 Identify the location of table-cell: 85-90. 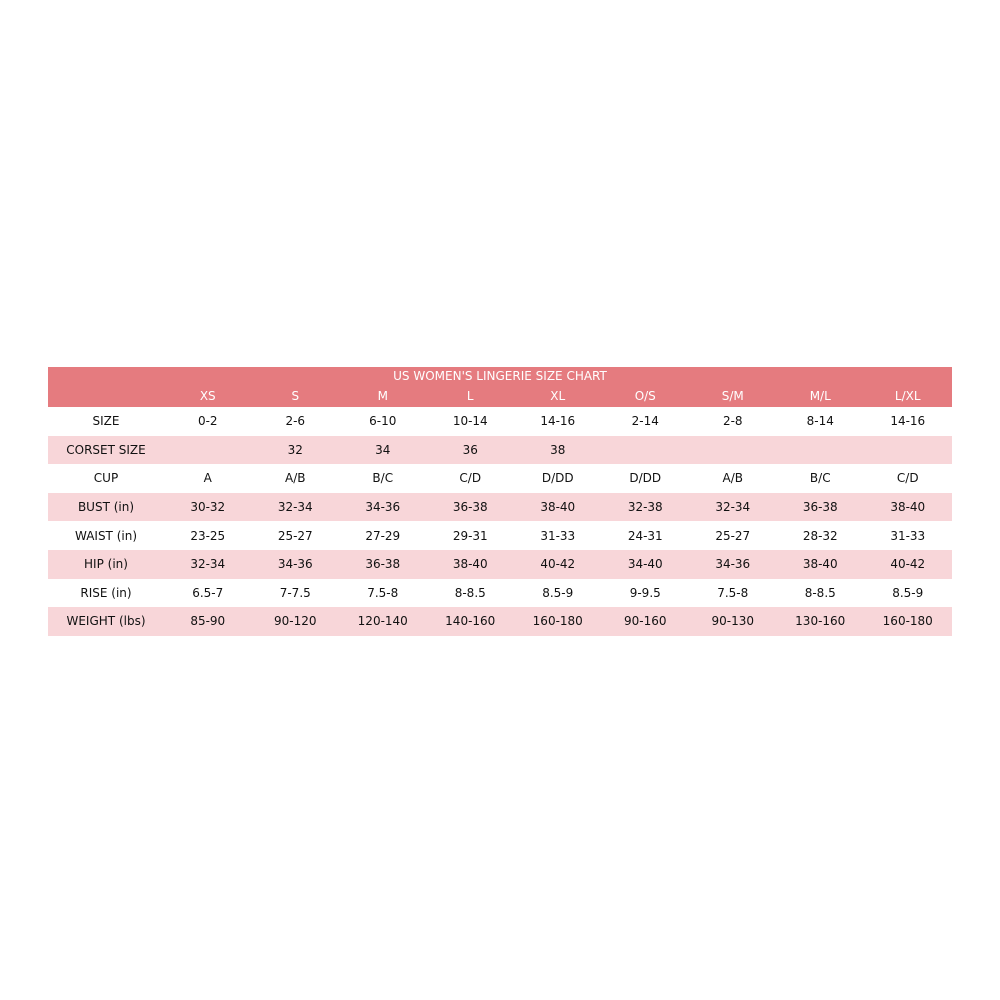
(208, 621).